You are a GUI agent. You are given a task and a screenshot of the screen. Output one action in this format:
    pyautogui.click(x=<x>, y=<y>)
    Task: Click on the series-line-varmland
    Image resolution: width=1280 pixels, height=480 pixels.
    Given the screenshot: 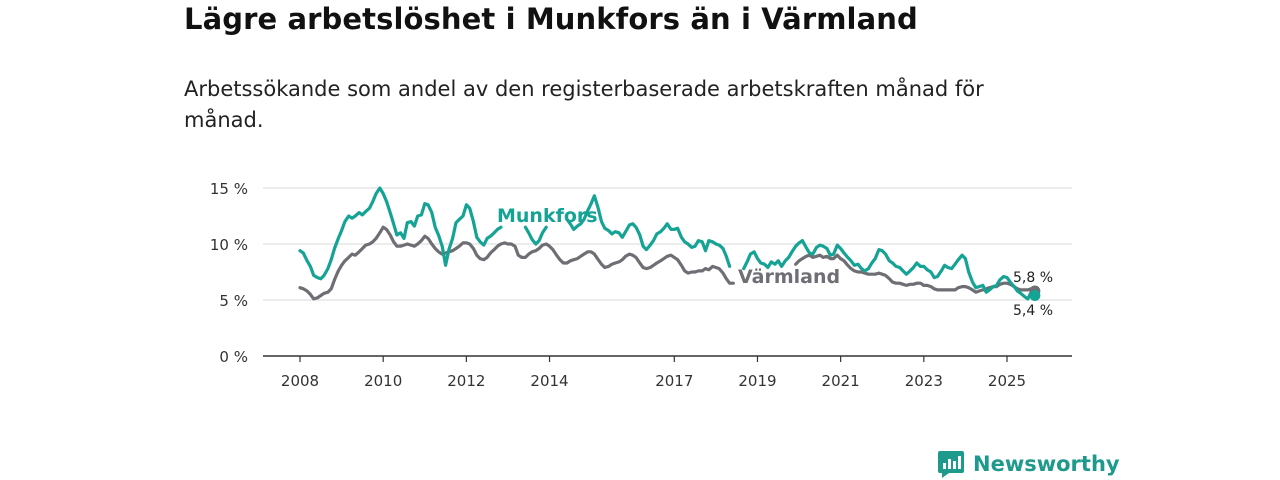 What is the action you would take?
    pyautogui.click(x=667, y=263)
    